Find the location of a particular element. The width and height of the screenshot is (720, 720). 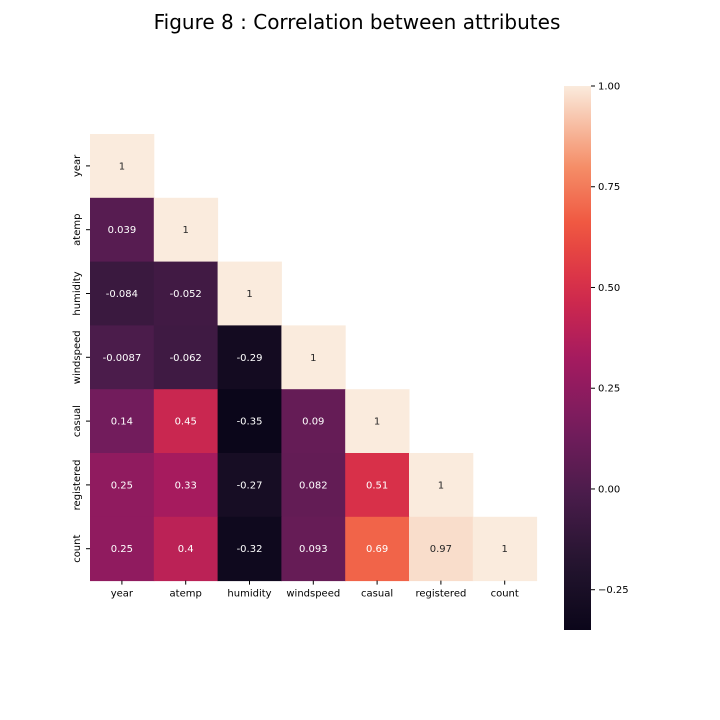

heatmap-value-label: 0.4 is located at coordinates (186, 549).